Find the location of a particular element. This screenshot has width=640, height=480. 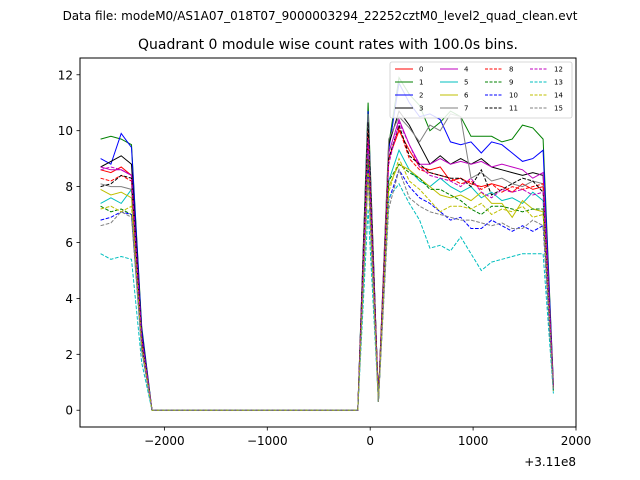

legend-label-6: 6 is located at coordinates (466, 96).